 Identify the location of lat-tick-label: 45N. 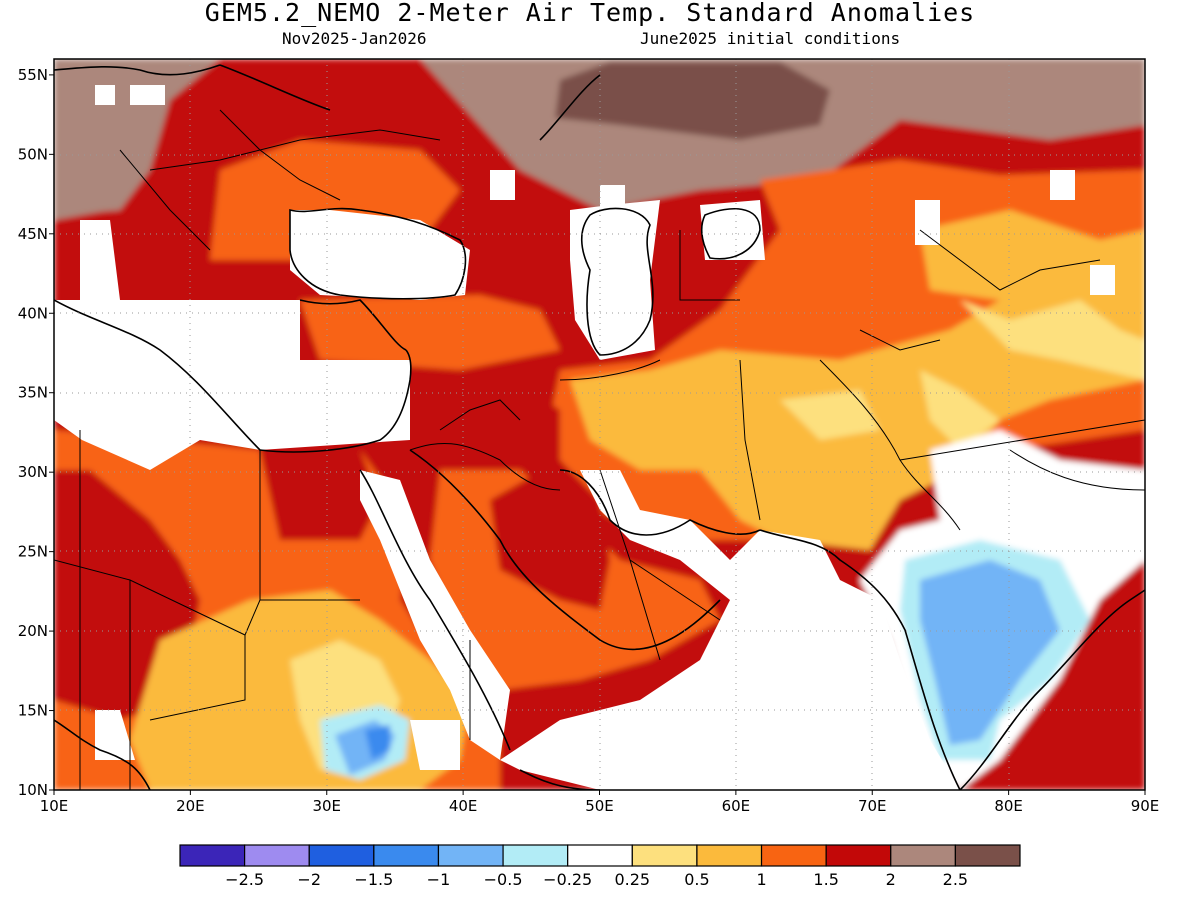
(33, 234).